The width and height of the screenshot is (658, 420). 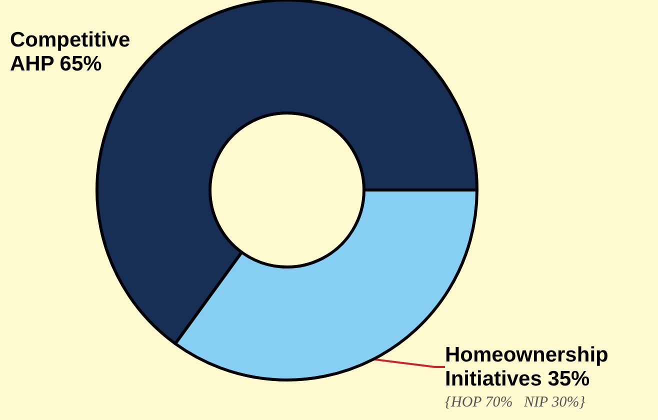 What do you see at coordinates (529, 367) in the screenshot?
I see `slice-label: Homeownership Initiatives 35%` at bounding box center [529, 367].